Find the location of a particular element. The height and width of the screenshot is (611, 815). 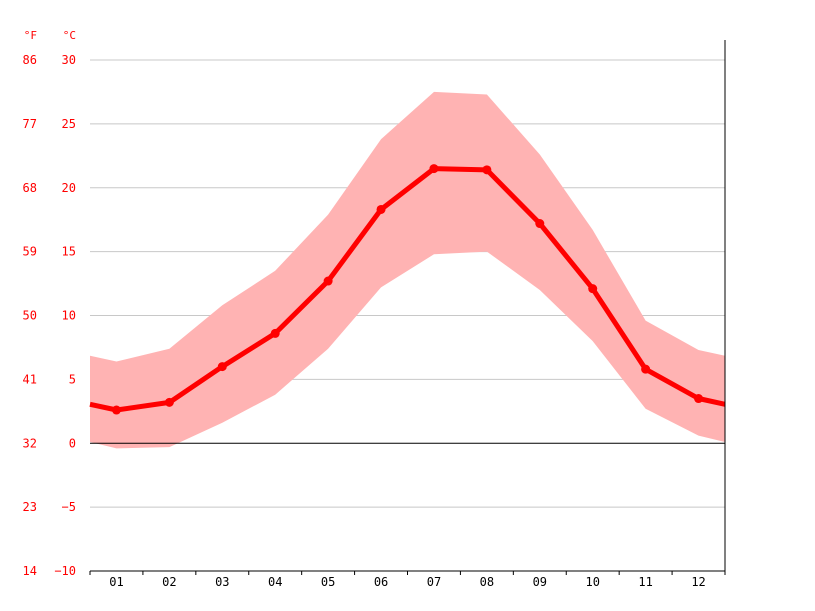

y-tick-label-f: 41 is located at coordinates (30, 379).